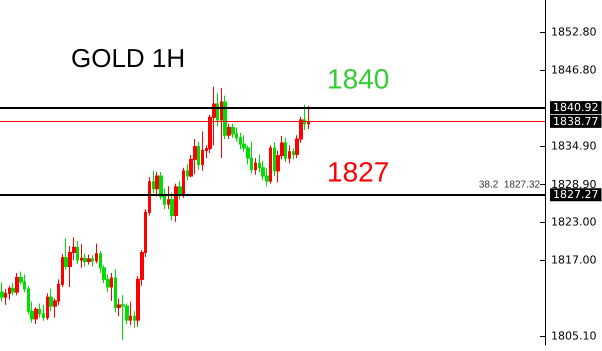 This screenshot has height=351, width=602. Describe the element at coordinates (575, 195) in the screenshot. I see `ref-line-label: 1827.27` at that location.